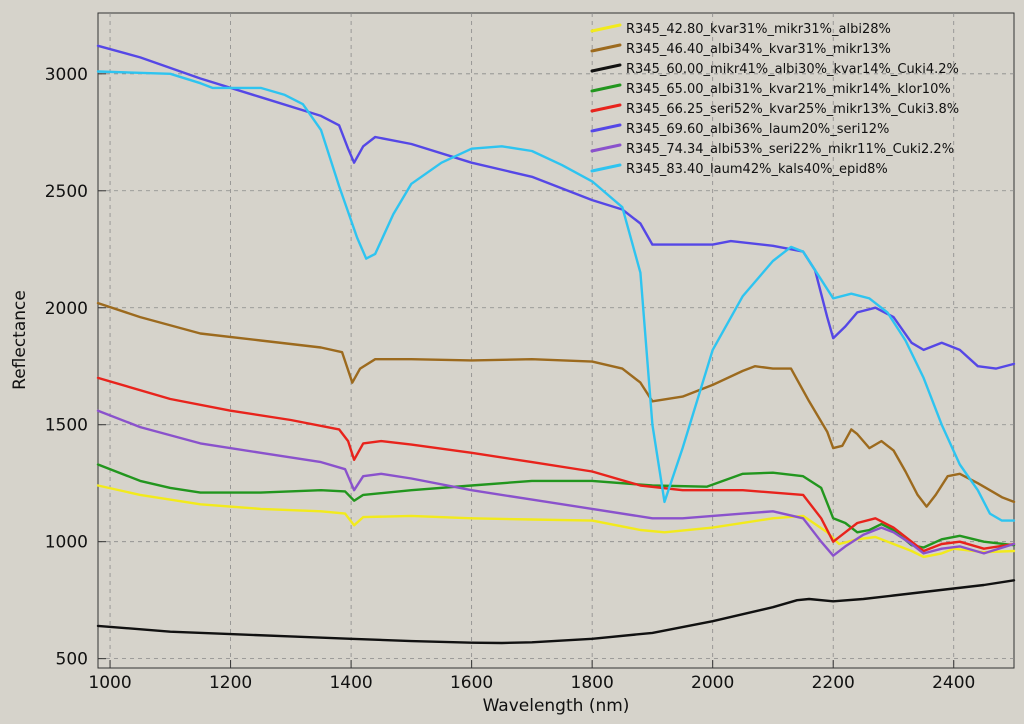 The width and height of the screenshot is (1024, 724). I want to click on y-tick-label: 2000, so click(66, 309).